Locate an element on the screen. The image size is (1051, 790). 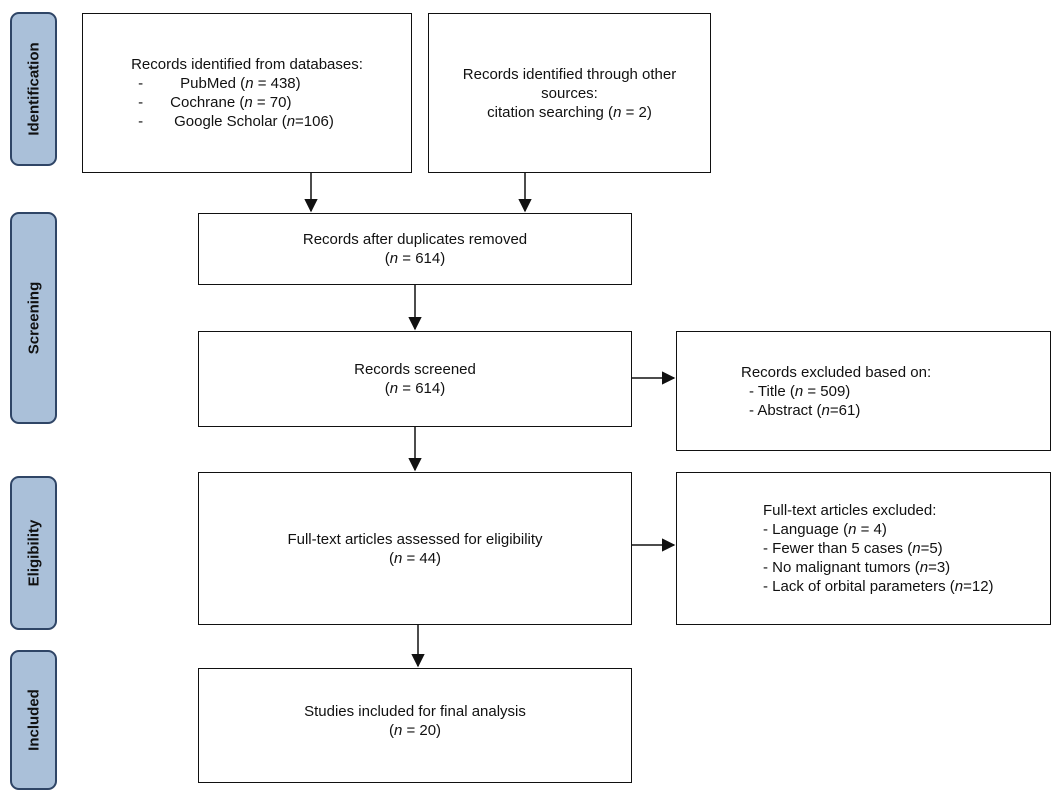
stage-screening: Screening is located at coordinates (33, 318).